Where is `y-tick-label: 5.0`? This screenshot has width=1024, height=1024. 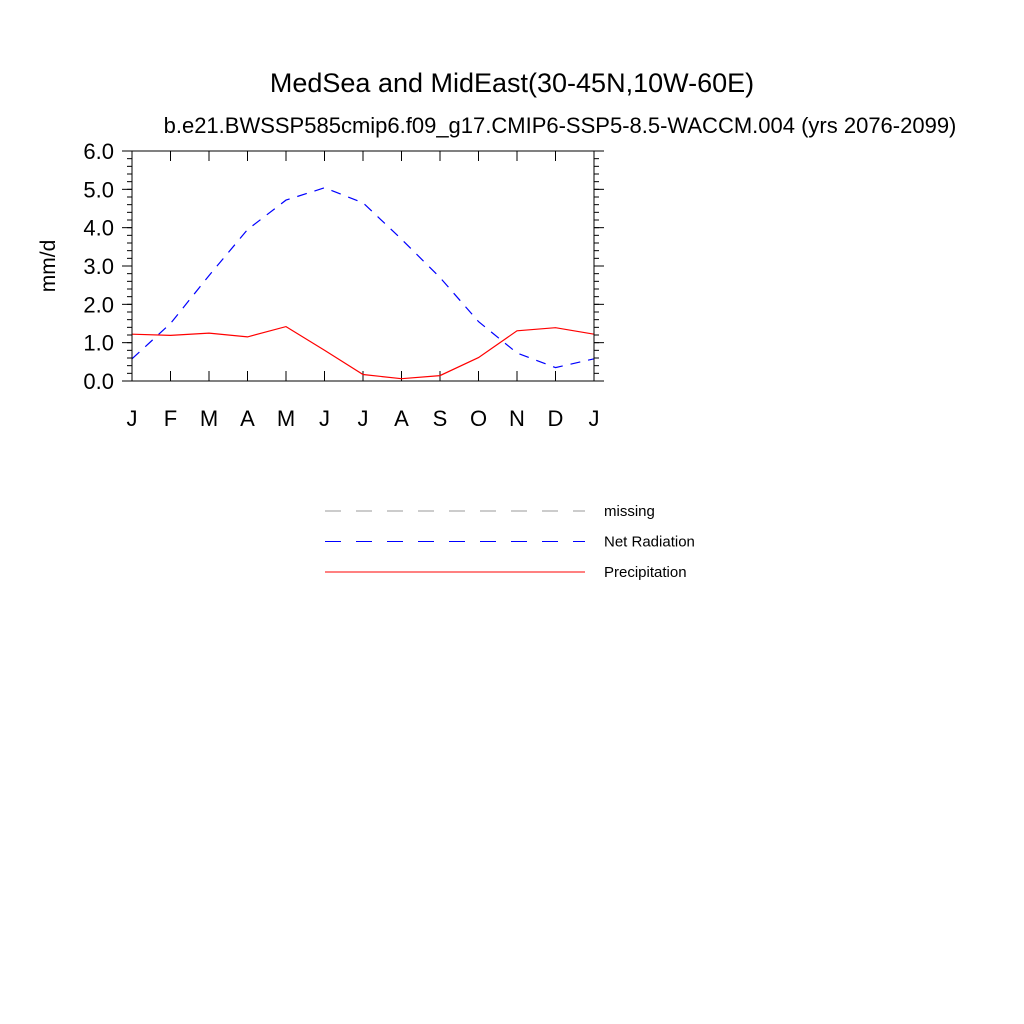
y-tick-label: 5.0 is located at coordinates (98, 189).